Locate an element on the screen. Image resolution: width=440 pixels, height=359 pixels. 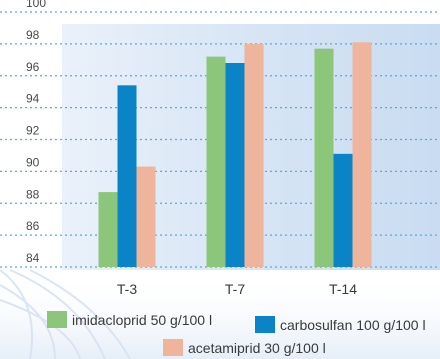
legend-item-imidacloprid: imidacloprid 50 g/100 l is located at coordinates (129, 319).